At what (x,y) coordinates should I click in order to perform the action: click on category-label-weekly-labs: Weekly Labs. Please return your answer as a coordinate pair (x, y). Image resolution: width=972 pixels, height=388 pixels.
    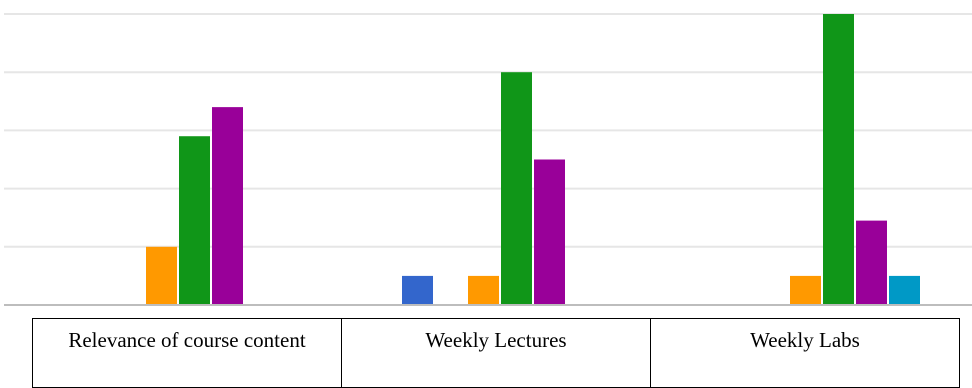
    Looking at the image, I should click on (805, 353).